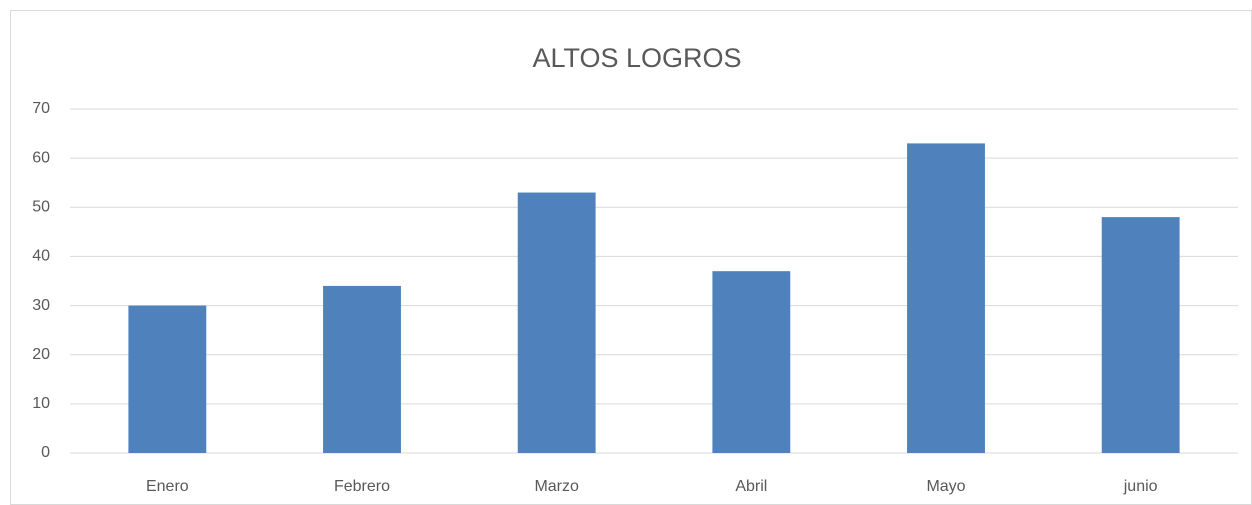 The width and height of the screenshot is (1252, 505). What do you see at coordinates (1140, 486) in the screenshot?
I see `x-tick-label: junio` at bounding box center [1140, 486].